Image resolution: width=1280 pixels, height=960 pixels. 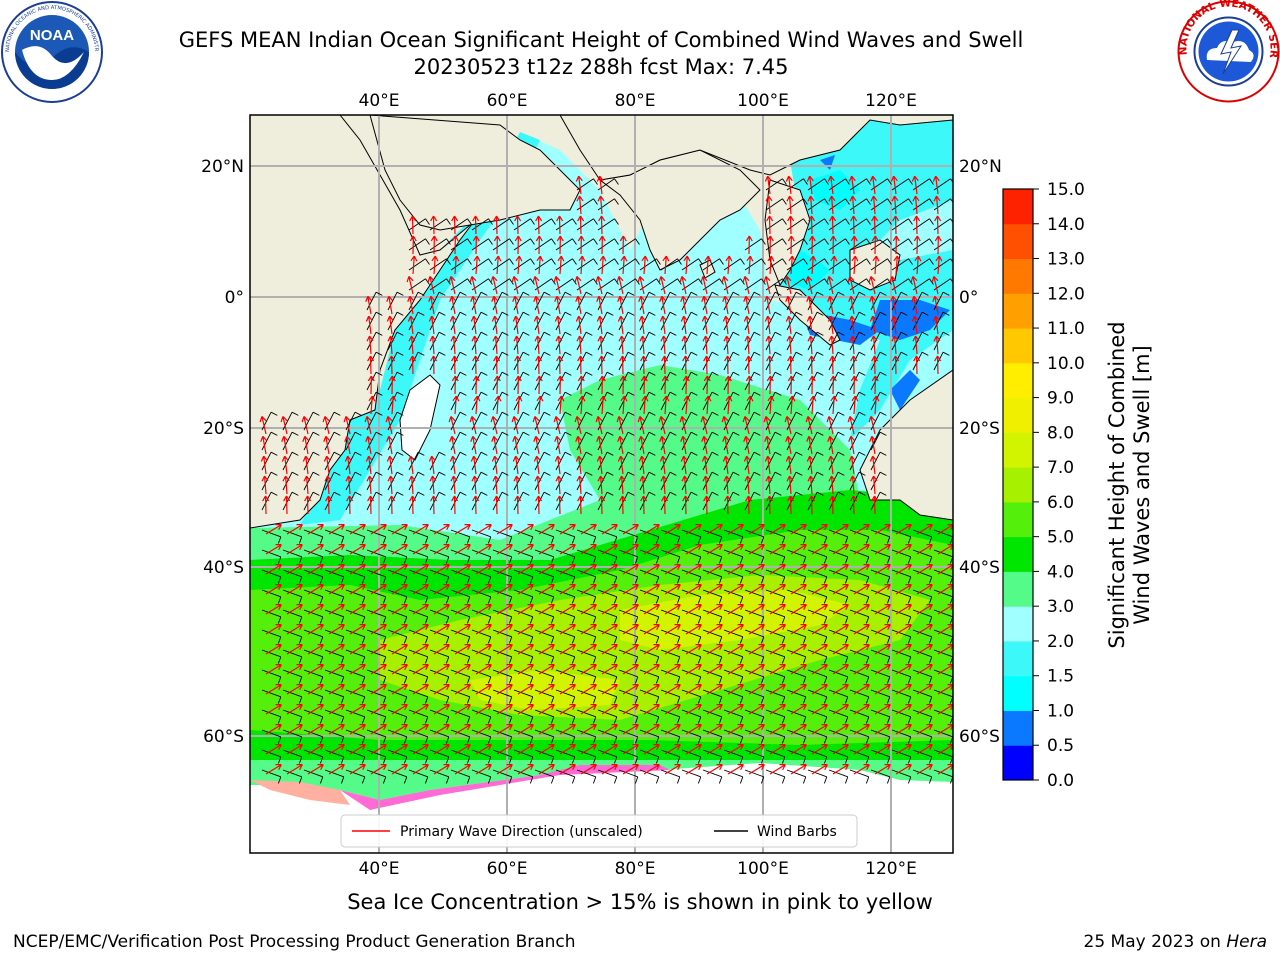 I want to click on lon-label: 80°E, so click(x=635, y=869).